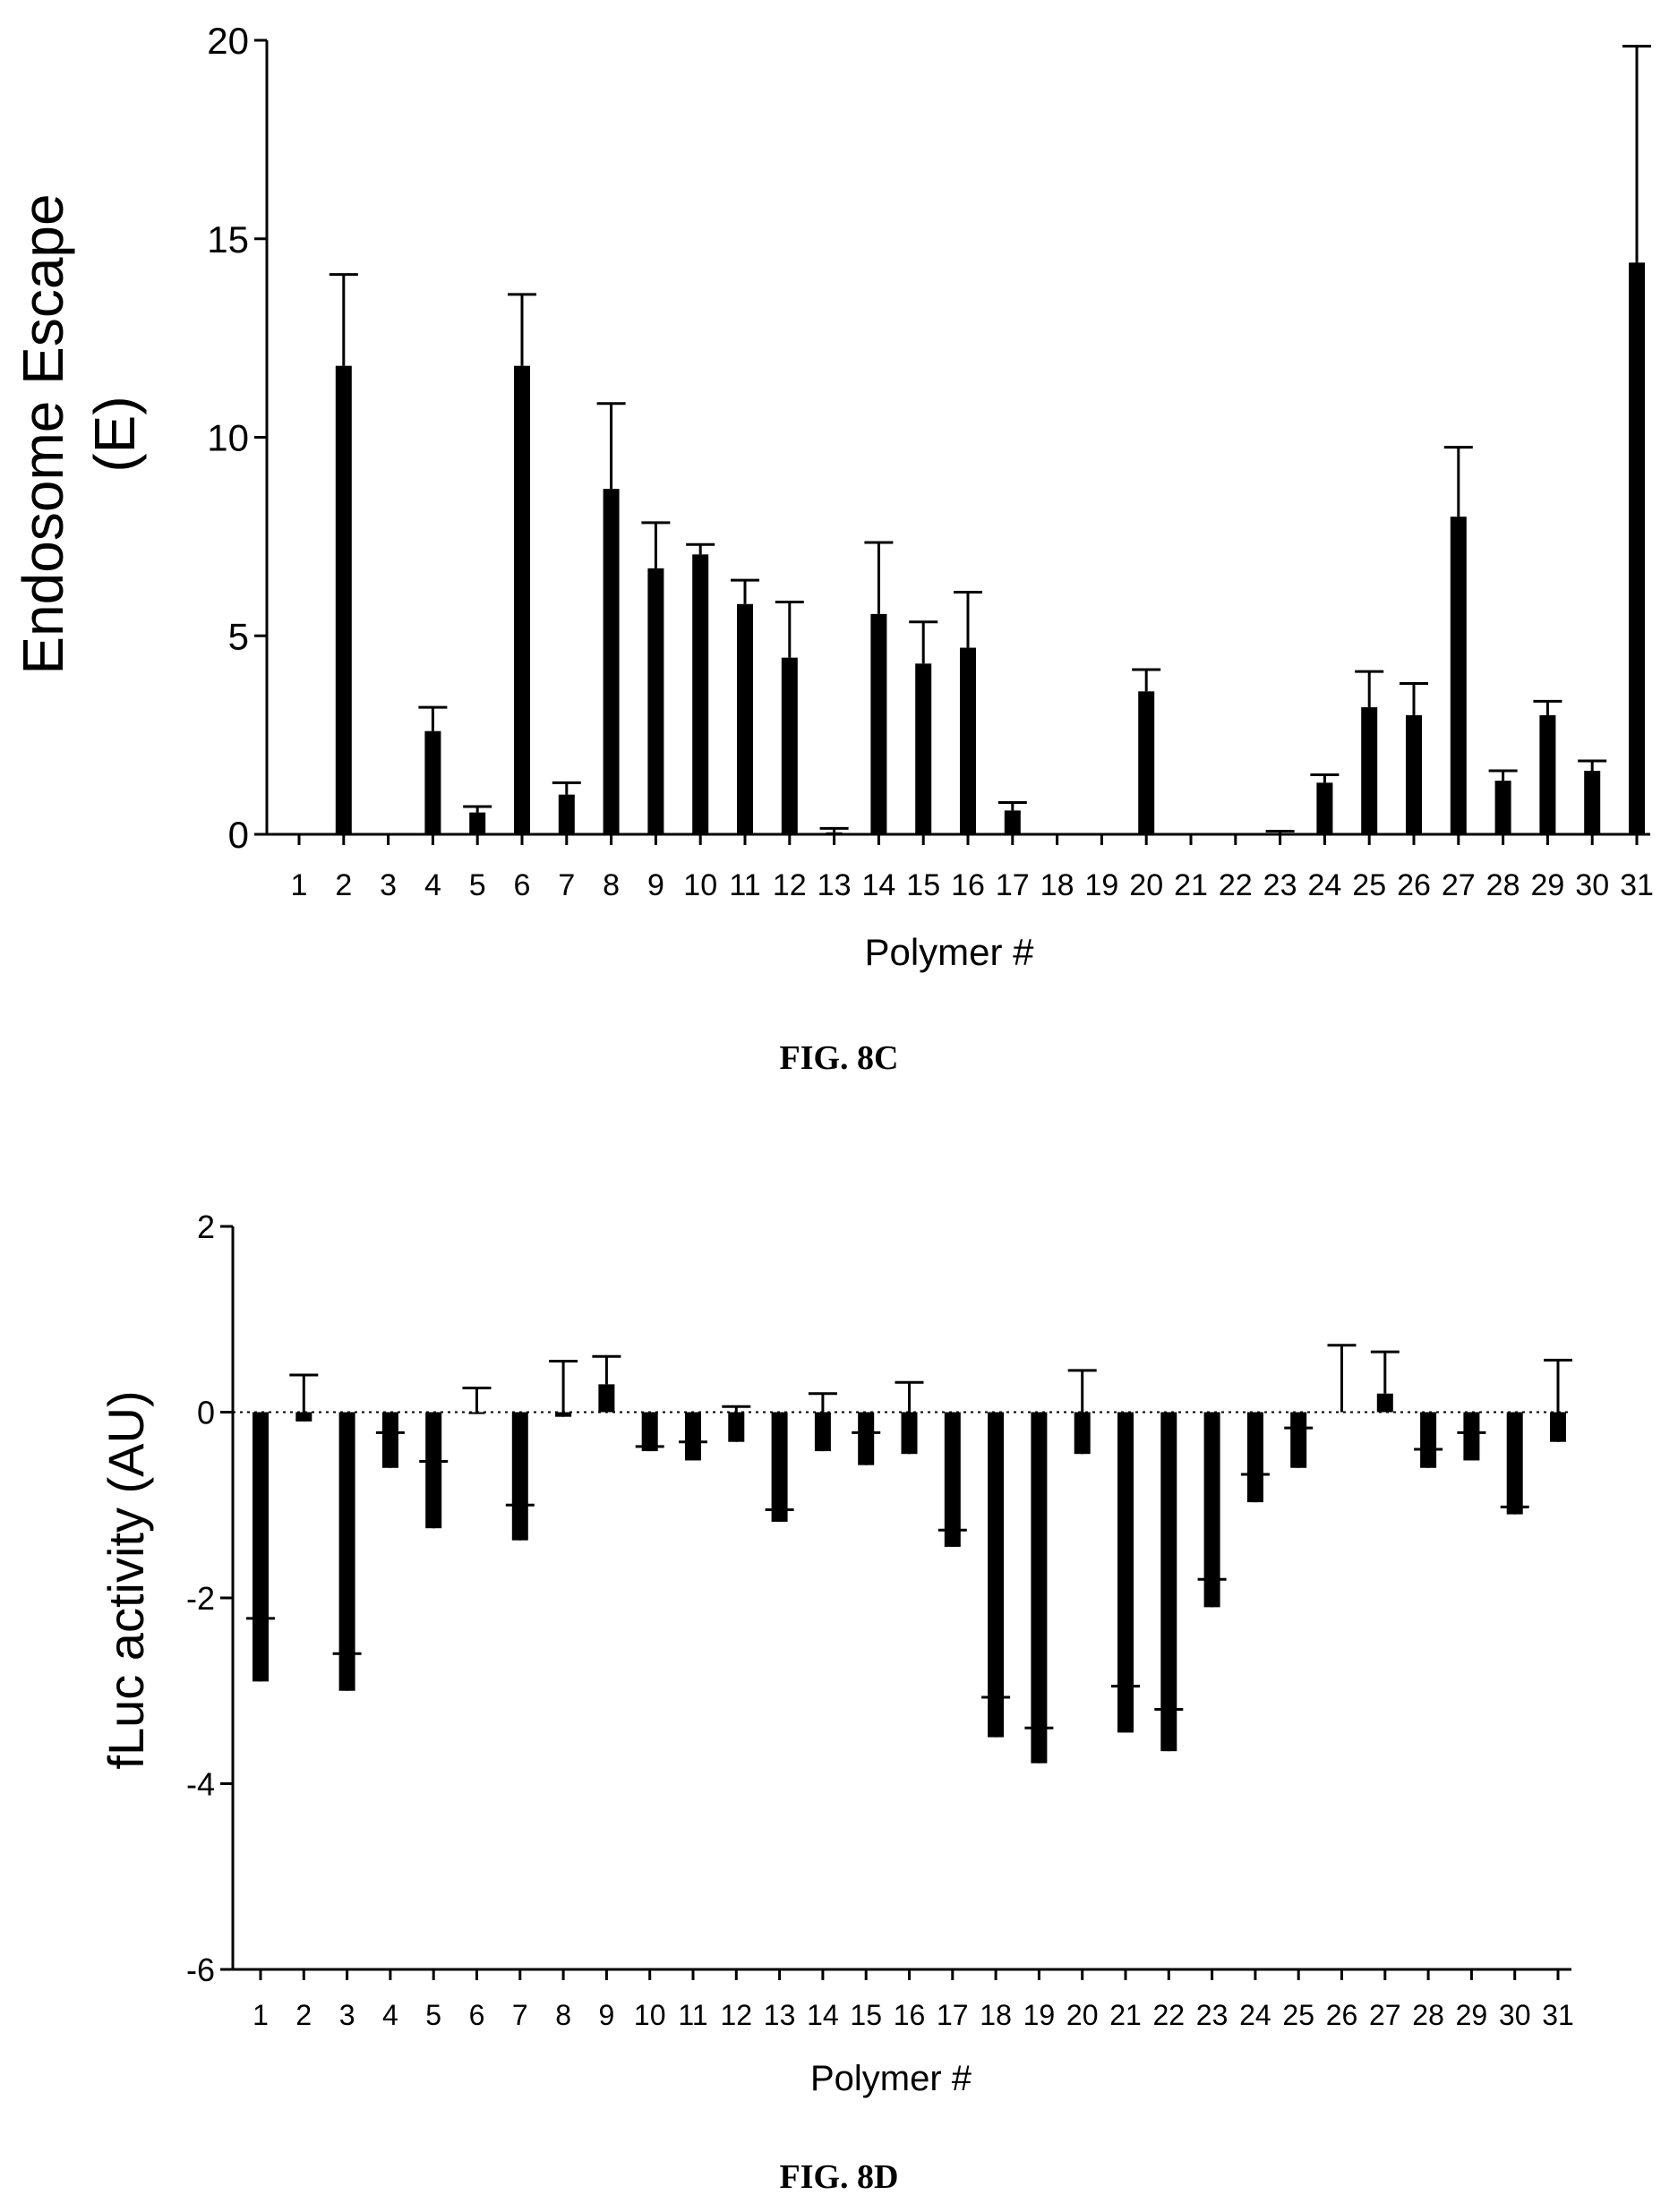 Image resolution: width=1678 pixels, height=2212 pixels. I want to click on x-tick-label: 18, so click(1057, 885).